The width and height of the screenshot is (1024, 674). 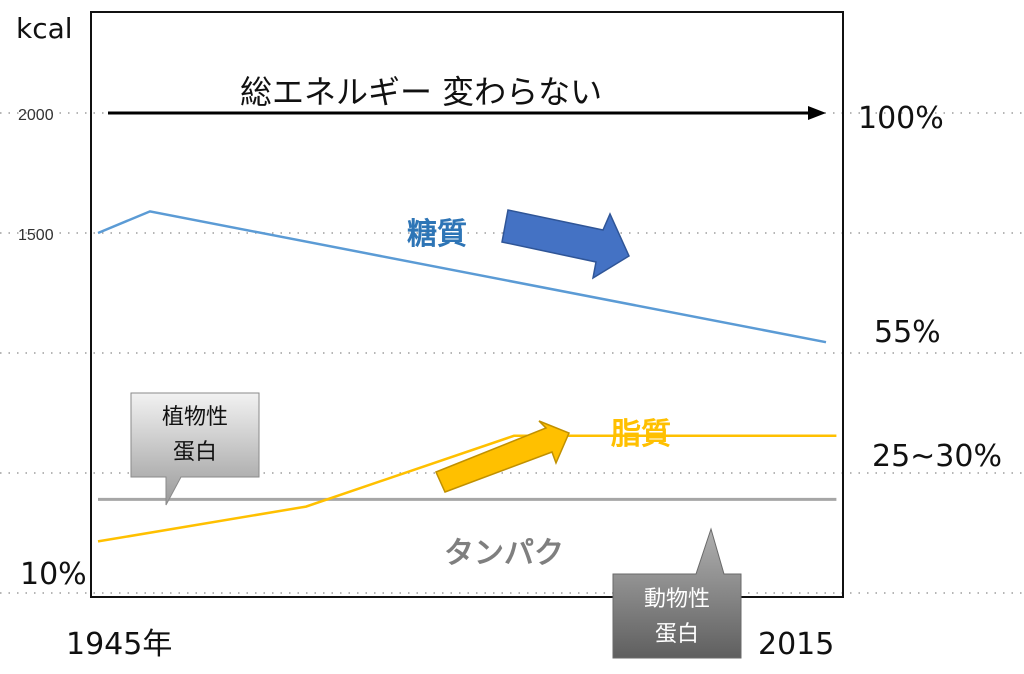 What do you see at coordinates (36, 235) in the screenshot?
I see `y-tick-1500: 1500` at bounding box center [36, 235].